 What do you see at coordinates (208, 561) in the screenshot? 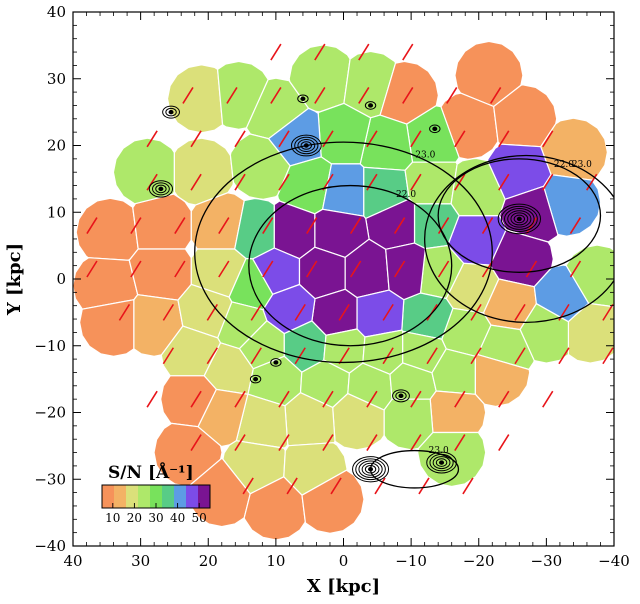
I see `x-tick-label: 20` at bounding box center [208, 561].